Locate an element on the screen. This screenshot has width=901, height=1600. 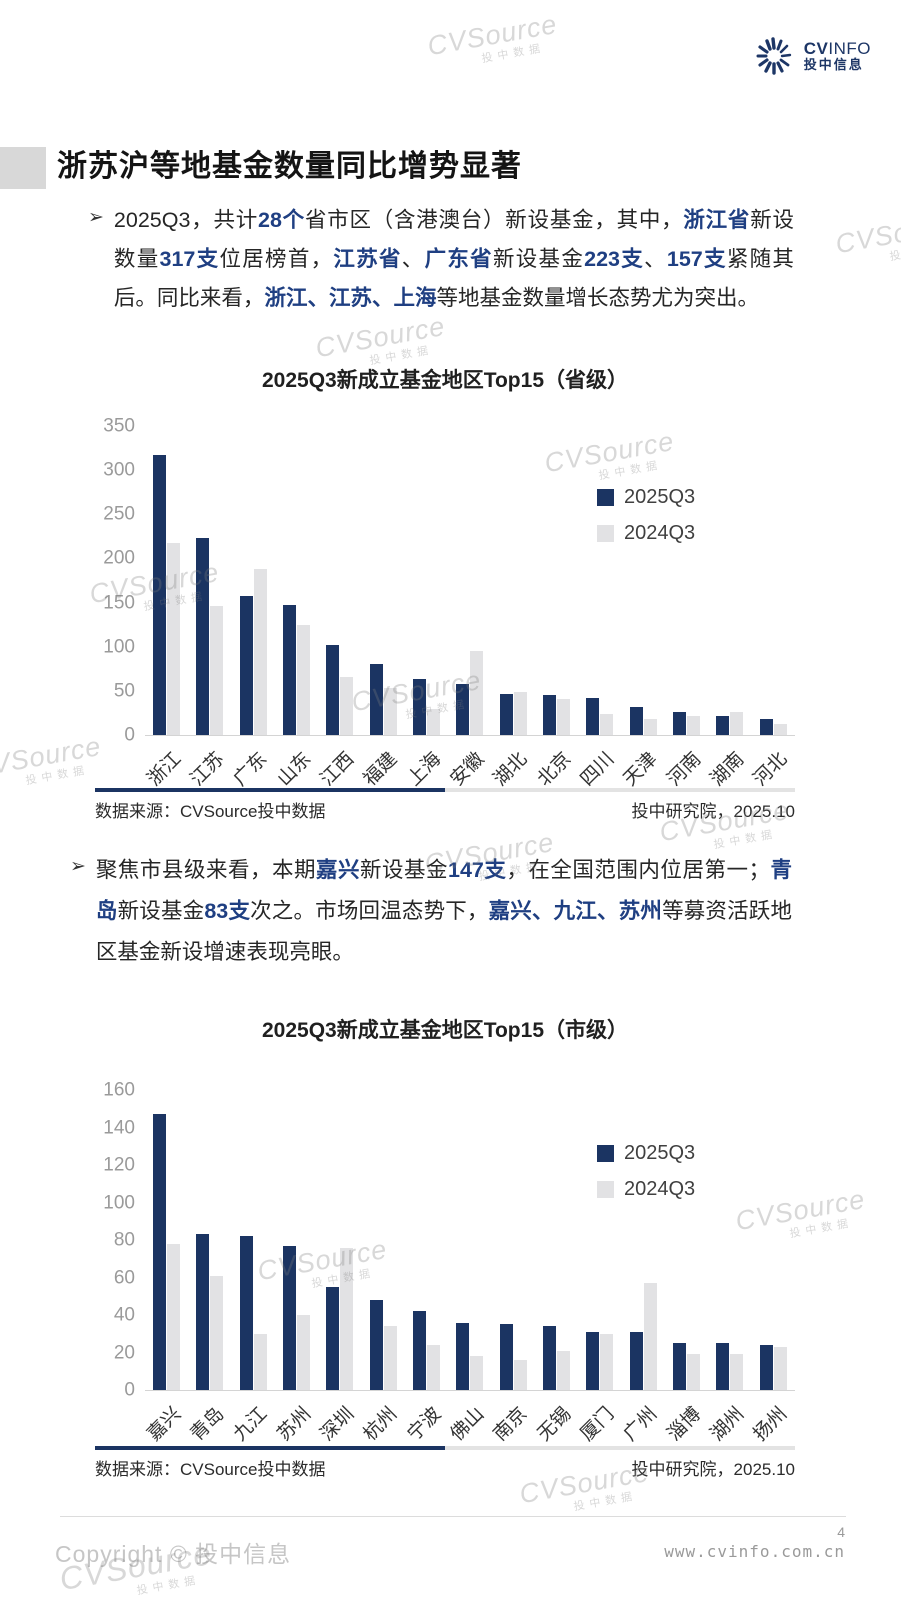
x-axis-label-天津: 天津 is located at coordinates (640, 769).